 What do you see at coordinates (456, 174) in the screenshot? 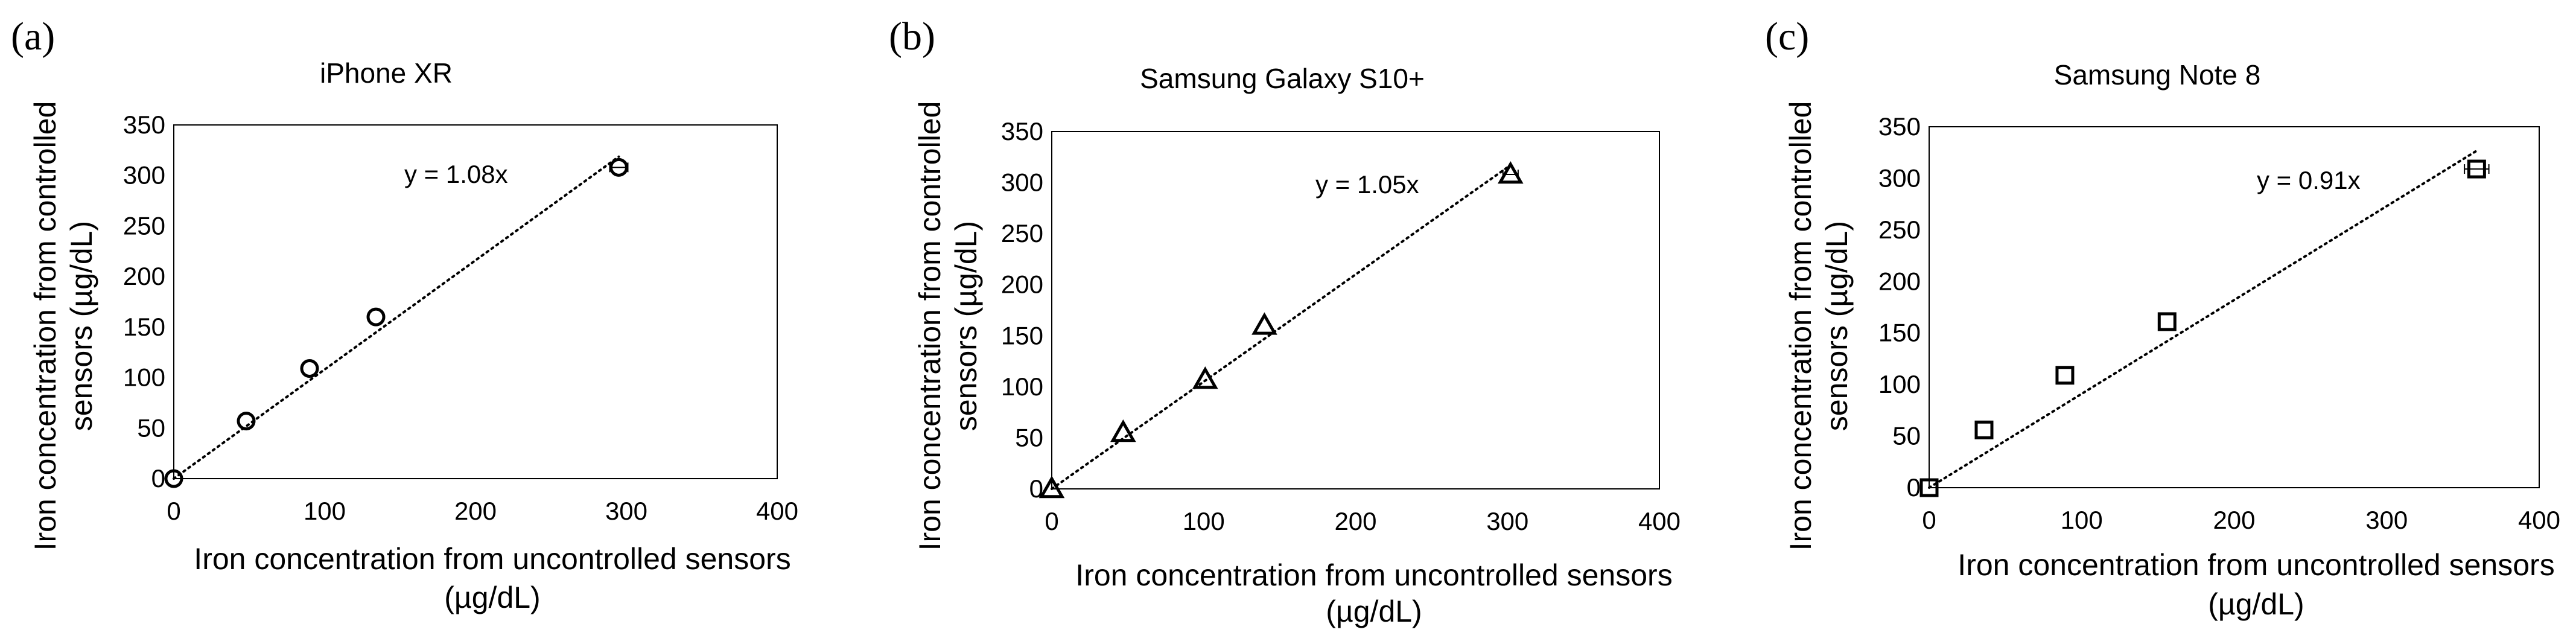
I see `trendline-equation: y = 1.08x` at bounding box center [456, 174].